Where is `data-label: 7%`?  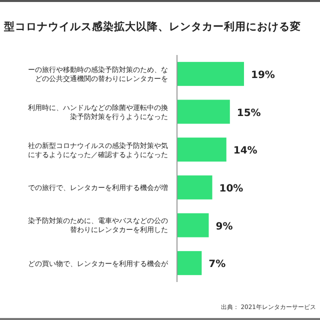 data-label: 7% is located at coordinates (217, 264).